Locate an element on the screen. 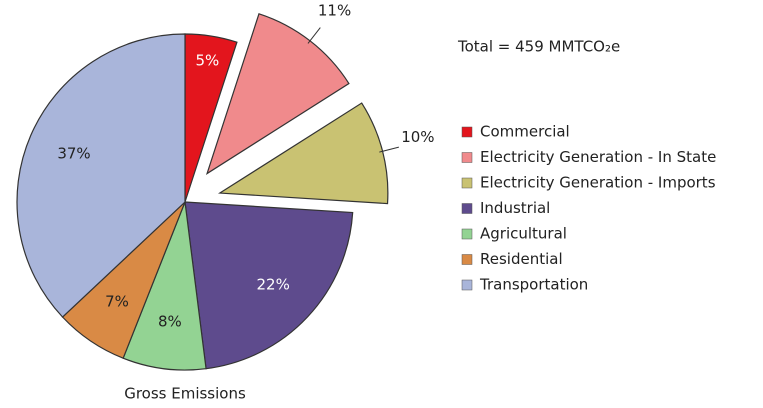 The width and height of the screenshot is (763, 408). data-label: 8% is located at coordinates (170, 322).